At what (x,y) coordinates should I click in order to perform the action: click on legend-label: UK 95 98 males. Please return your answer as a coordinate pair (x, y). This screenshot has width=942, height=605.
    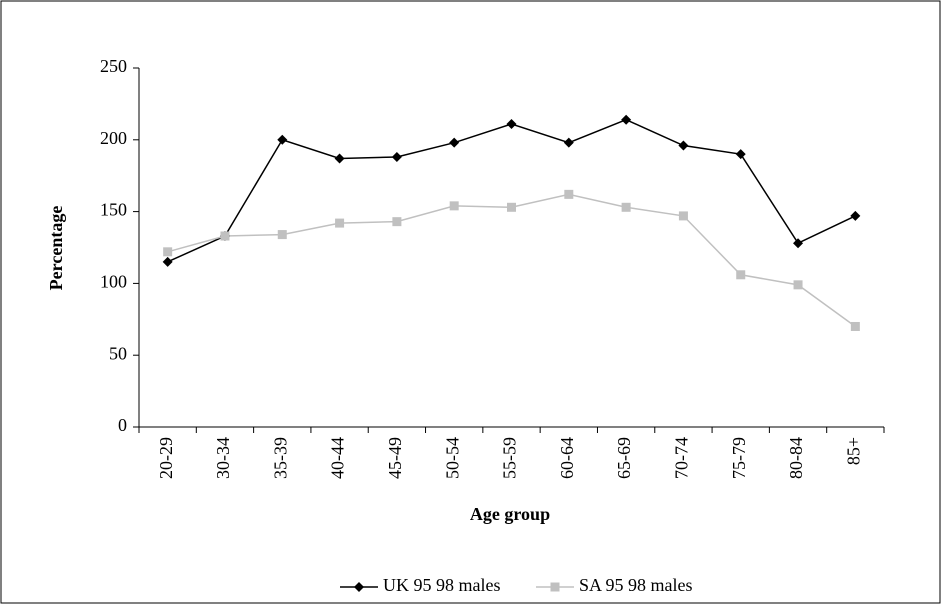
    Looking at the image, I should click on (441, 585).